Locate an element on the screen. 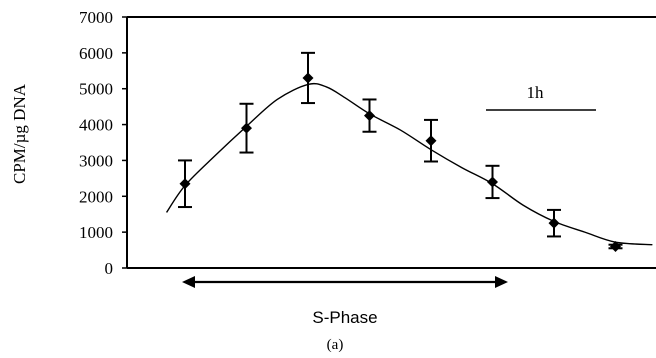 This screenshot has height=358, width=656. y-tick-label: 4000 is located at coordinates (96, 125).